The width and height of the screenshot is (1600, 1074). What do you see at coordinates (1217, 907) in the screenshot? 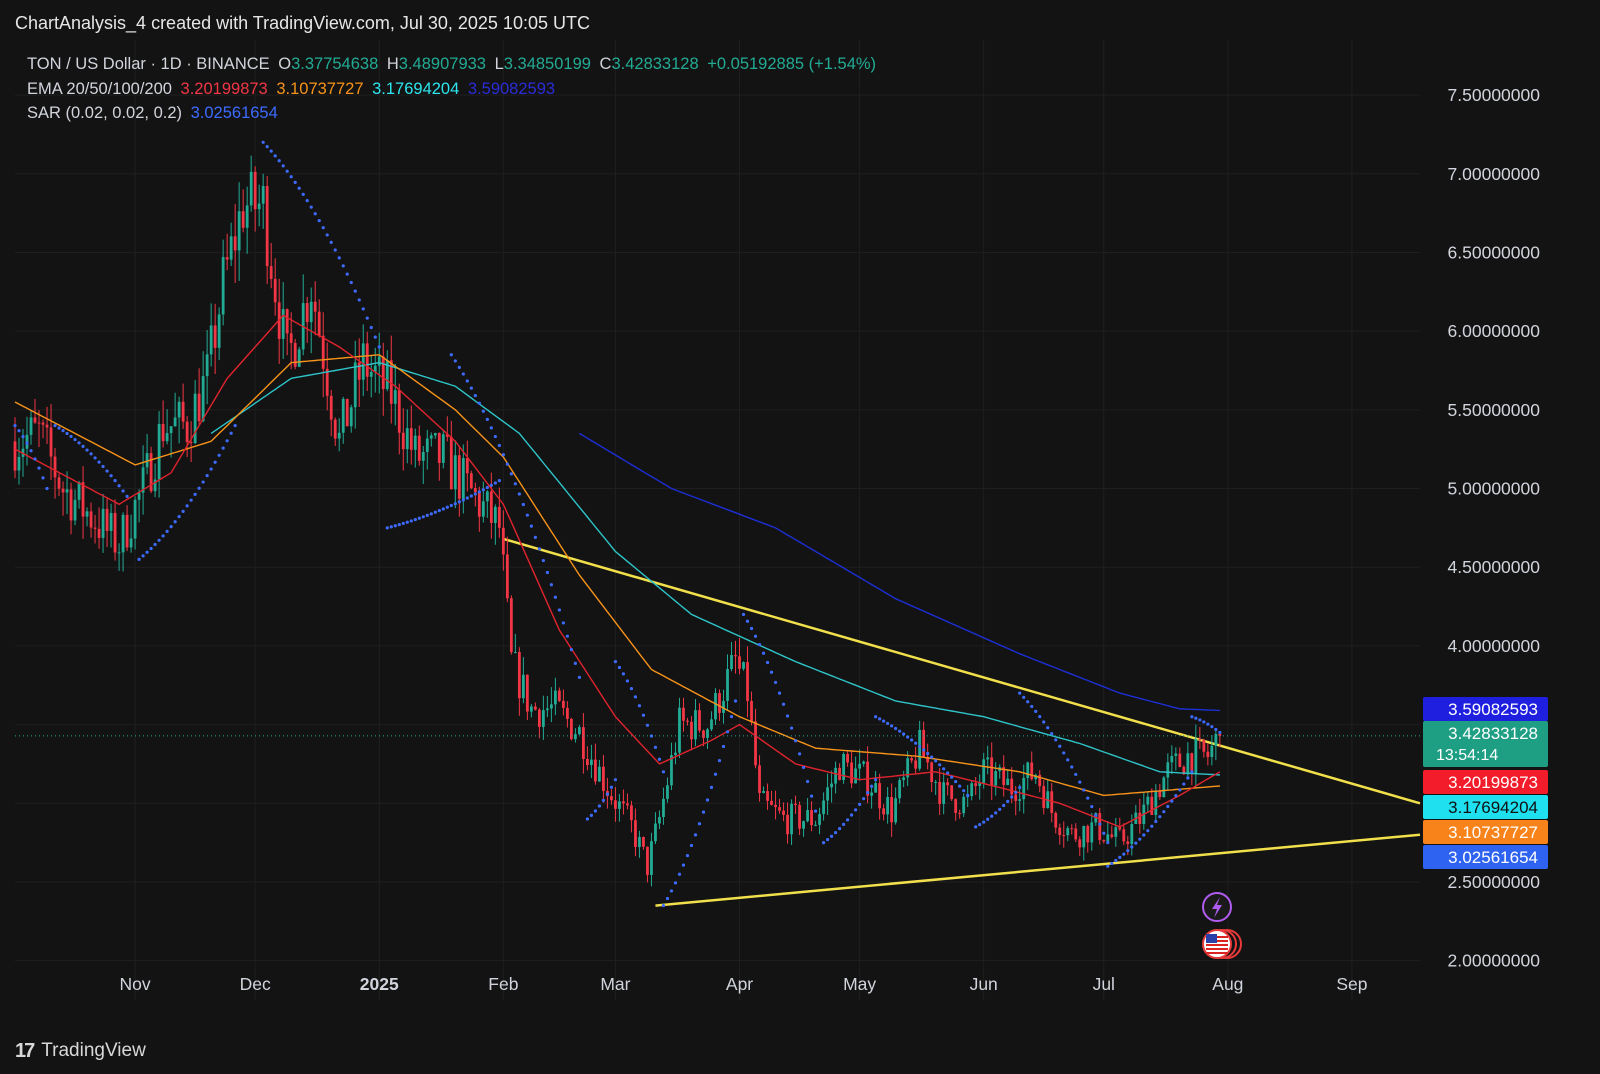
I see `lightning-icon` at bounding box center [1217, 907].